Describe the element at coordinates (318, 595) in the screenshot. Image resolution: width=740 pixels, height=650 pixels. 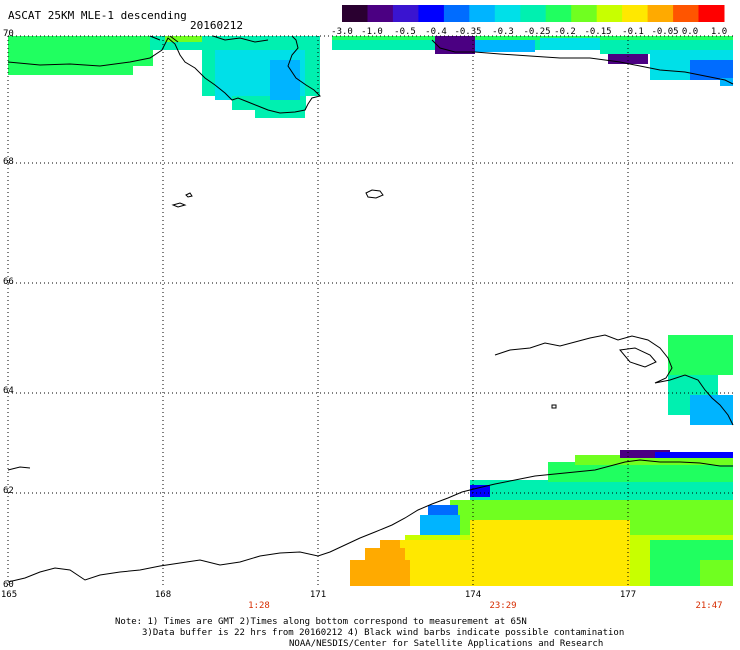
I see `lon-label: 171` at that location.